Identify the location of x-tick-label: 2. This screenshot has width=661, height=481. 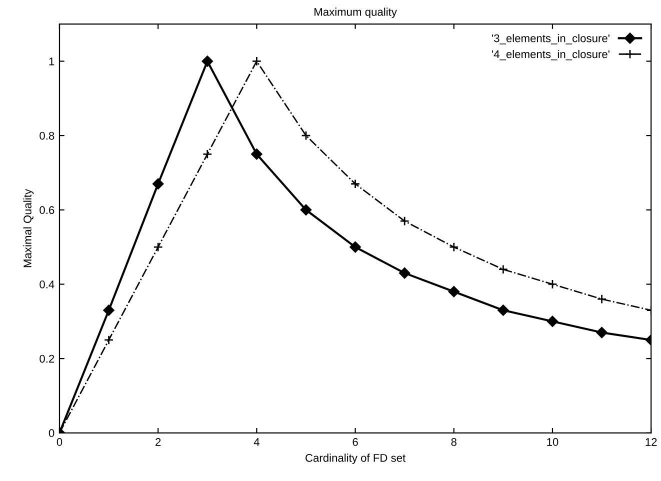
(158, 442).